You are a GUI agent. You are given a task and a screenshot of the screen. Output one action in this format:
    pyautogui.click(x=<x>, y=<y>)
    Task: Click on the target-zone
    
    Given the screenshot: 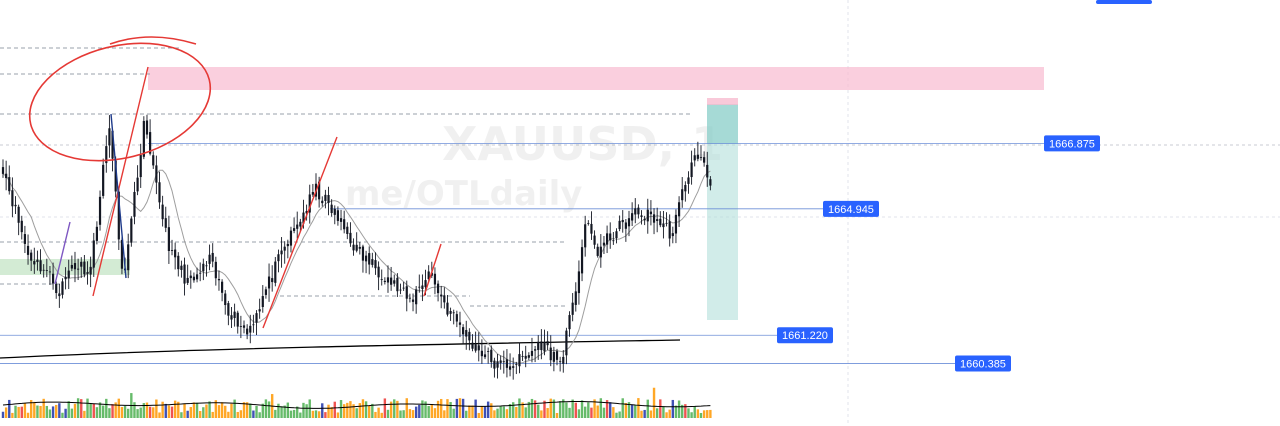 What is the action you would take?
    pyautogui.click(x=722, y=232)
    